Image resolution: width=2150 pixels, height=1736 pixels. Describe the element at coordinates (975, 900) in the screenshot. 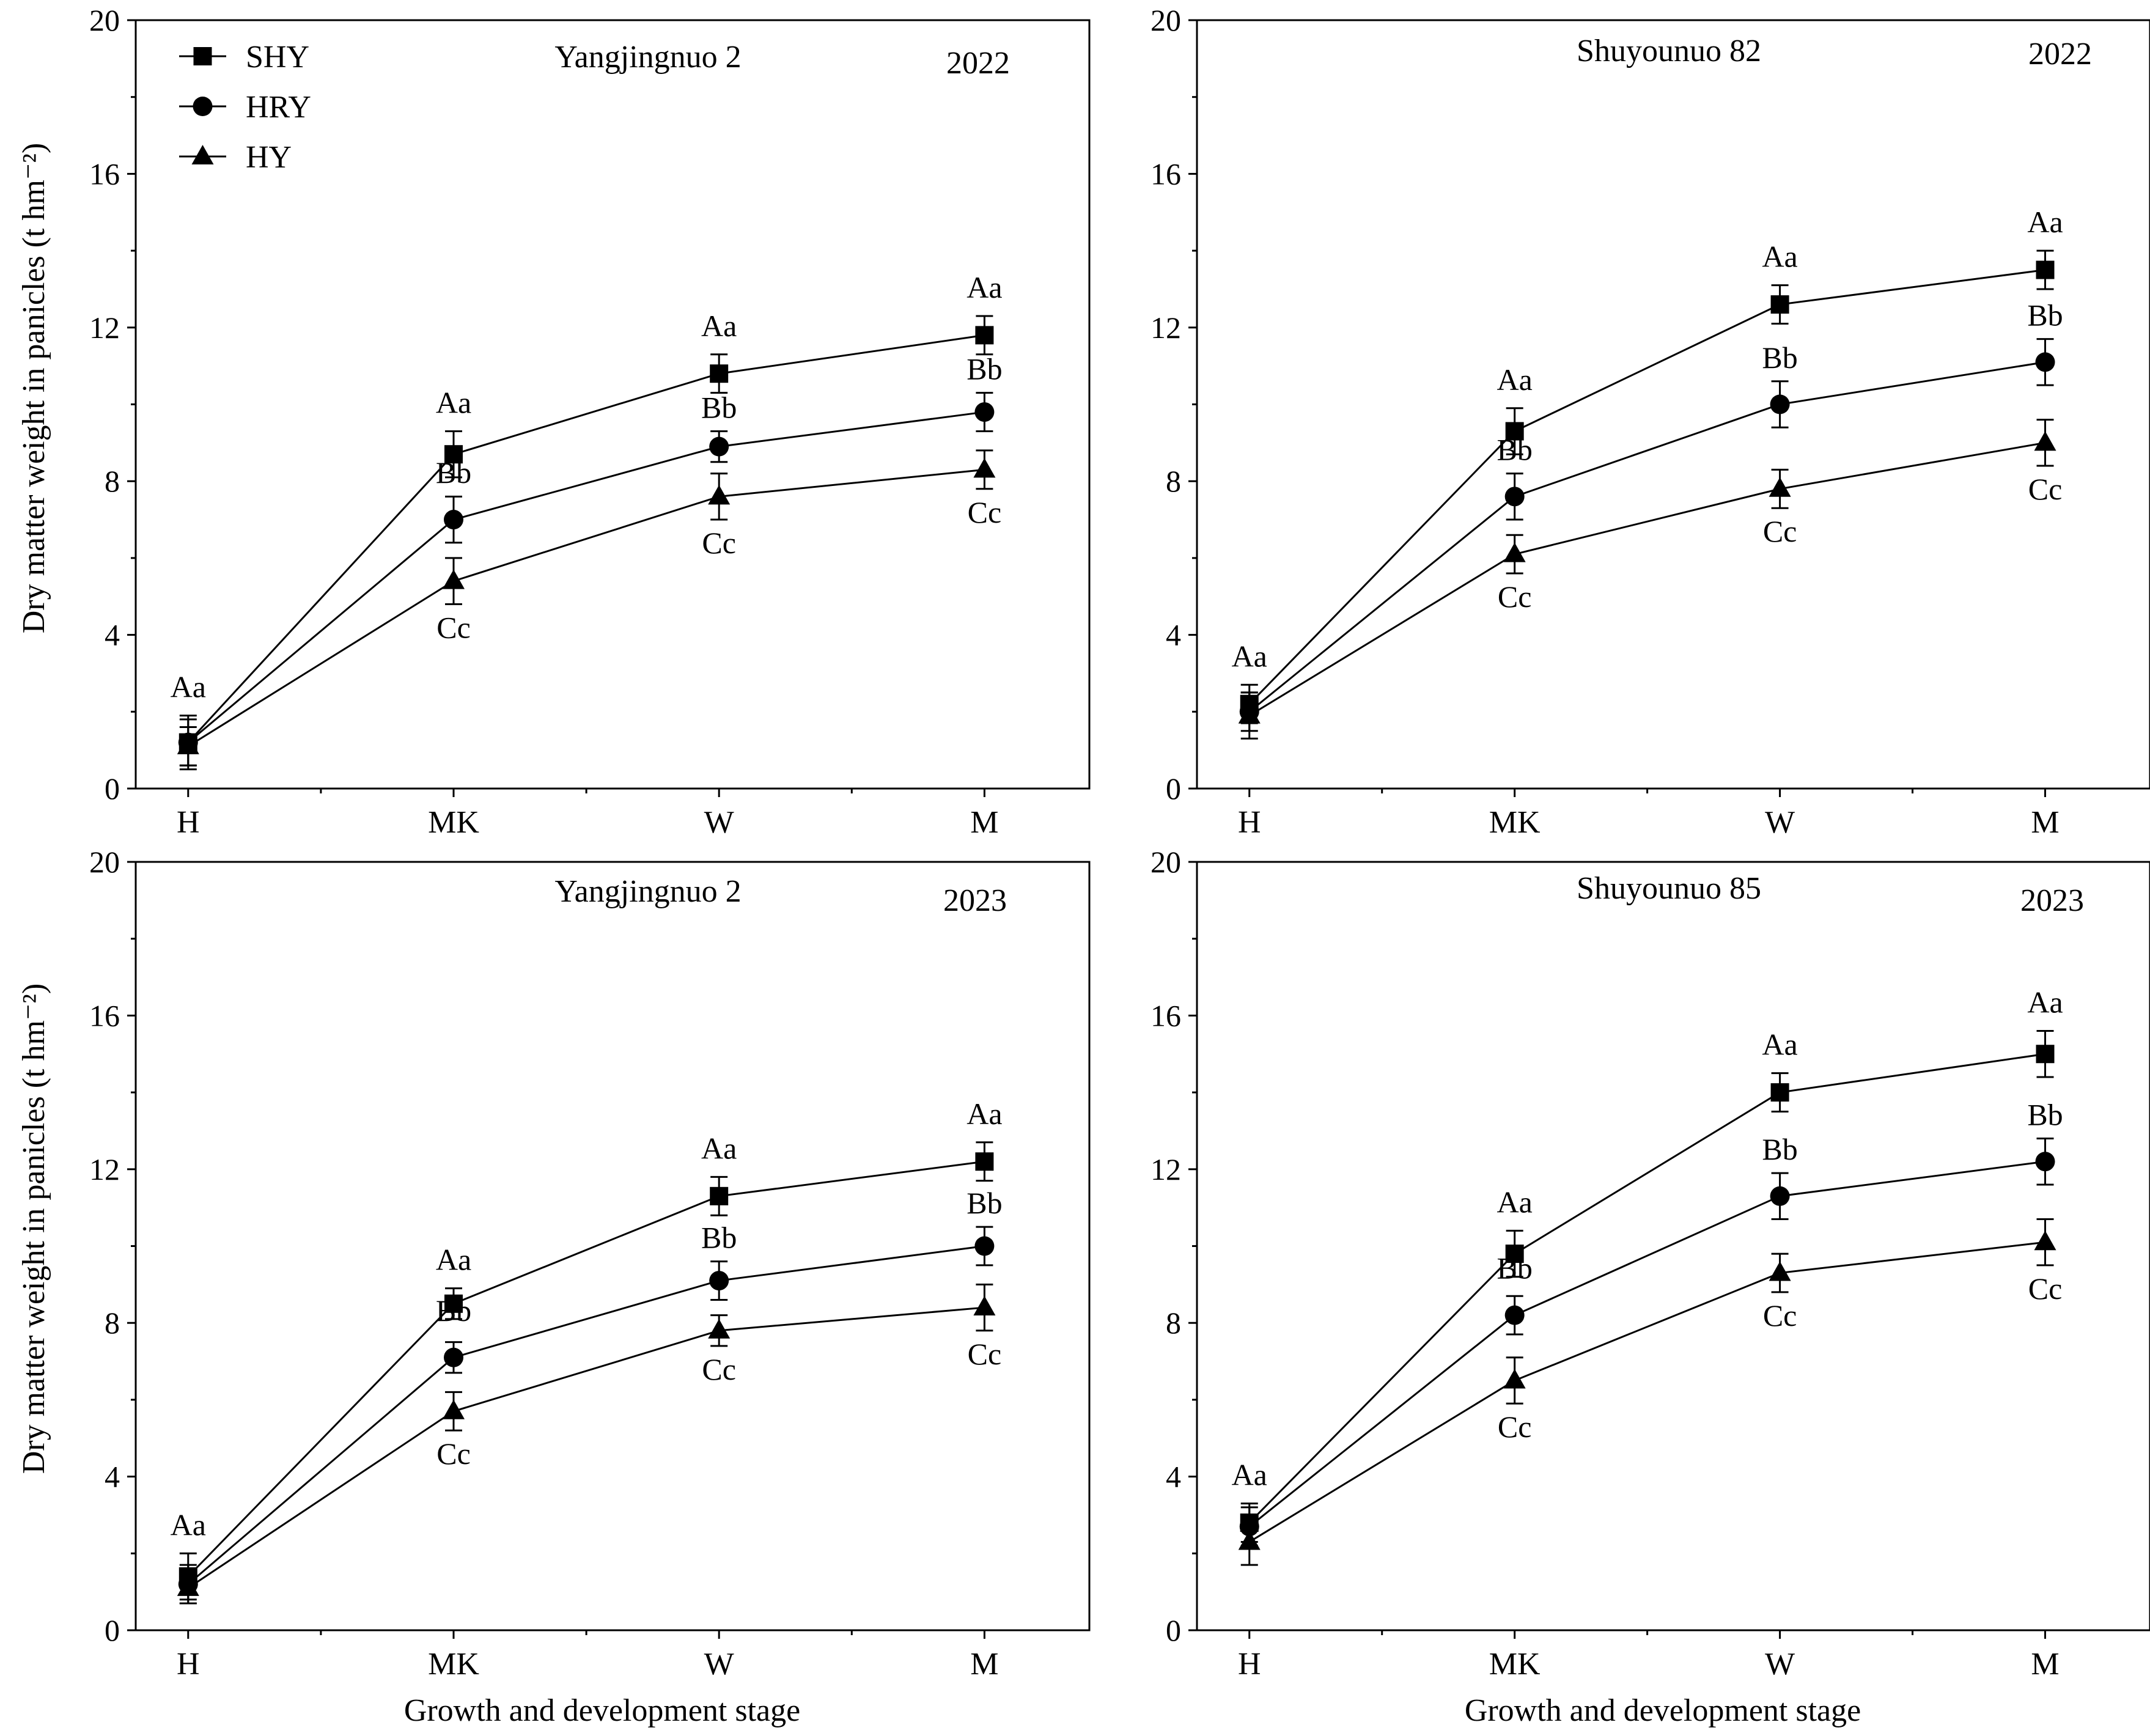

I see `panel-year: 2023` at that location.